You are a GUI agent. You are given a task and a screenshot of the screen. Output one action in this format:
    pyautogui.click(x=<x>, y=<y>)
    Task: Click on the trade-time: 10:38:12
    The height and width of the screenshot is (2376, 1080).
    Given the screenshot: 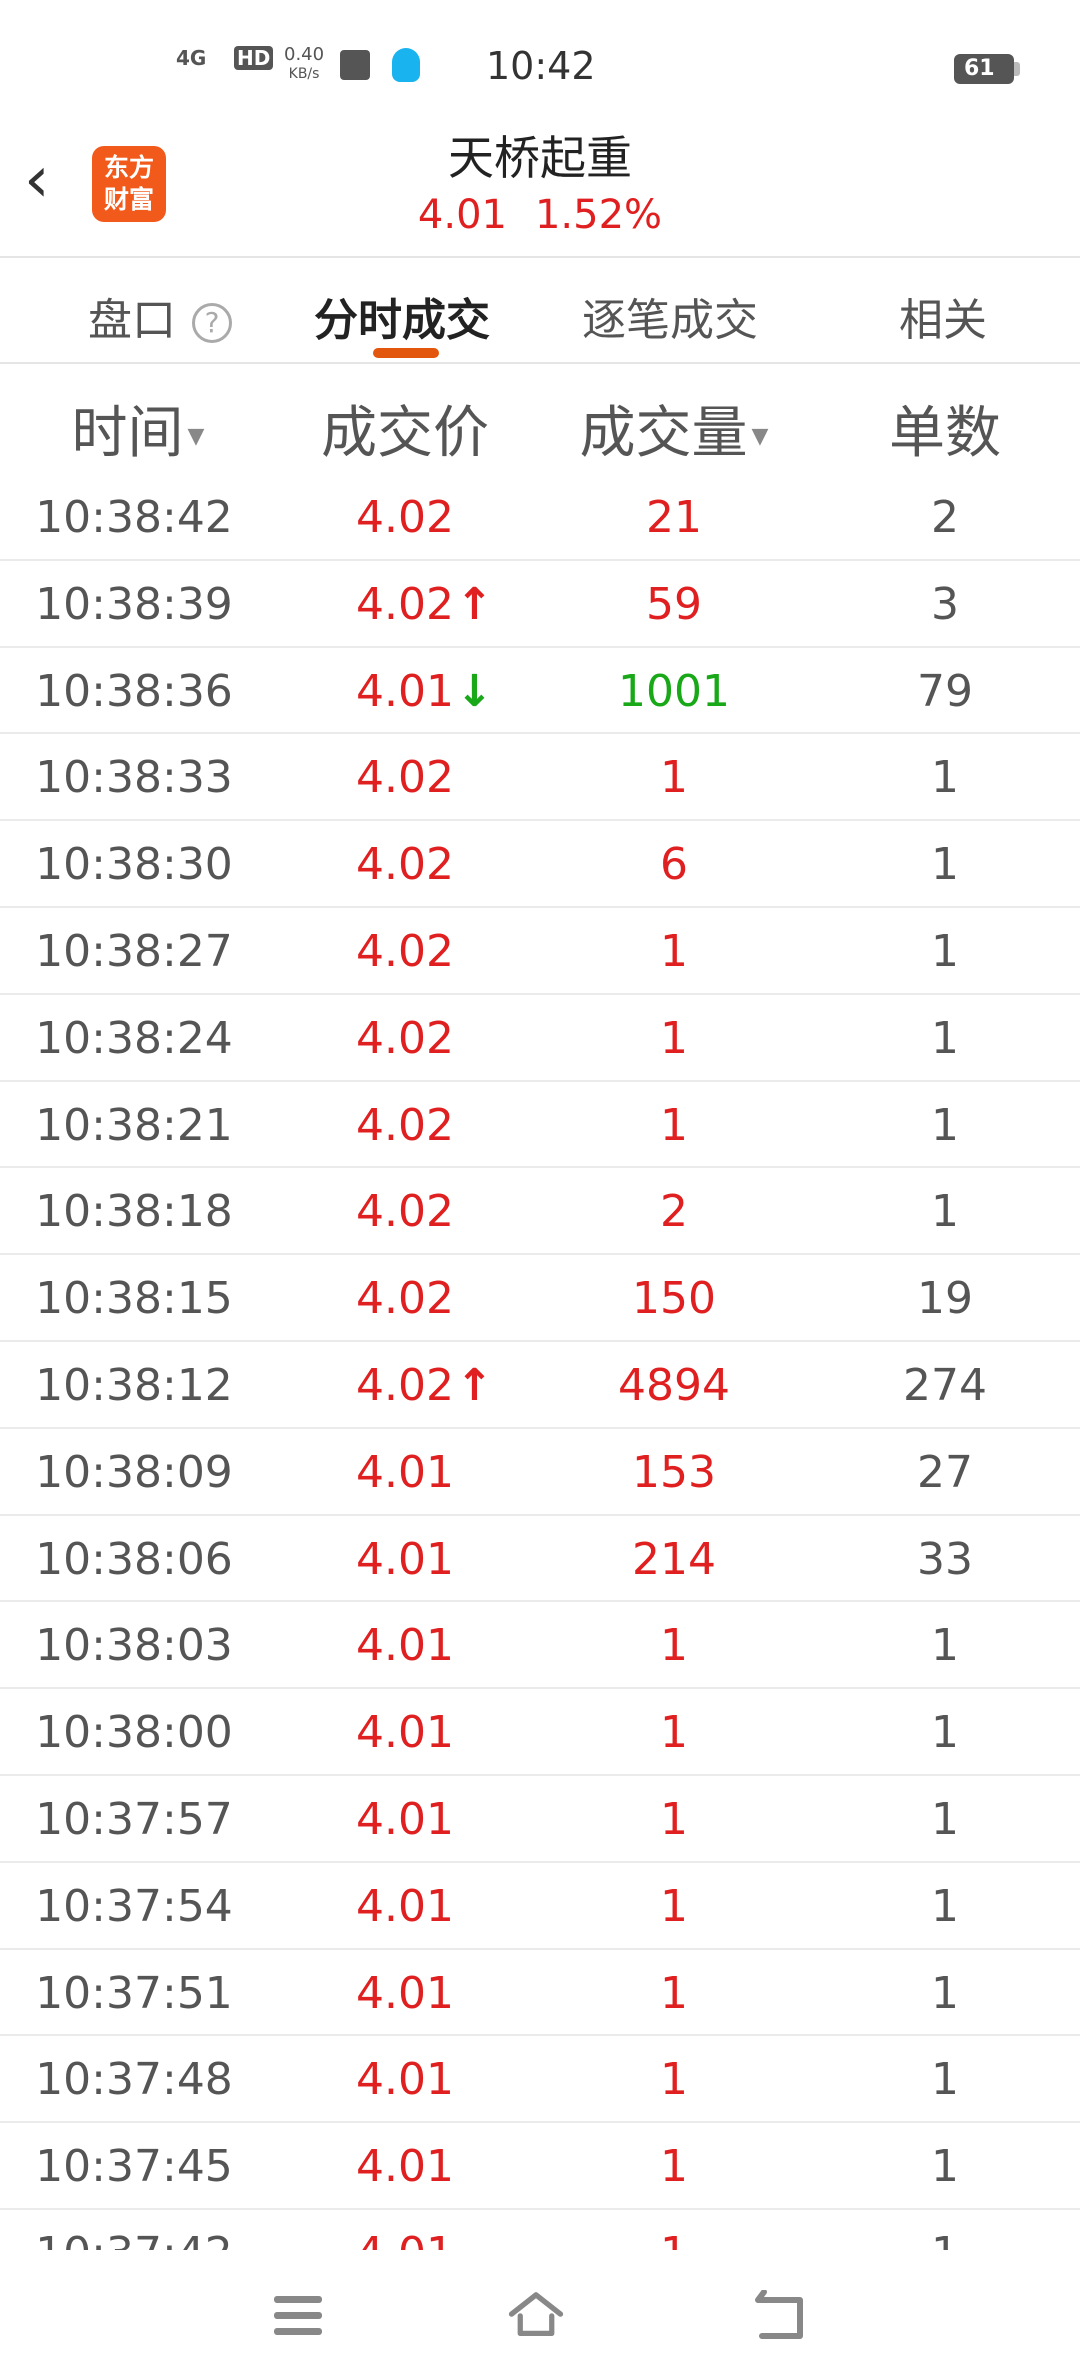 What is the action you would take?
    pyautogui.click(x=134, y=1385)
    